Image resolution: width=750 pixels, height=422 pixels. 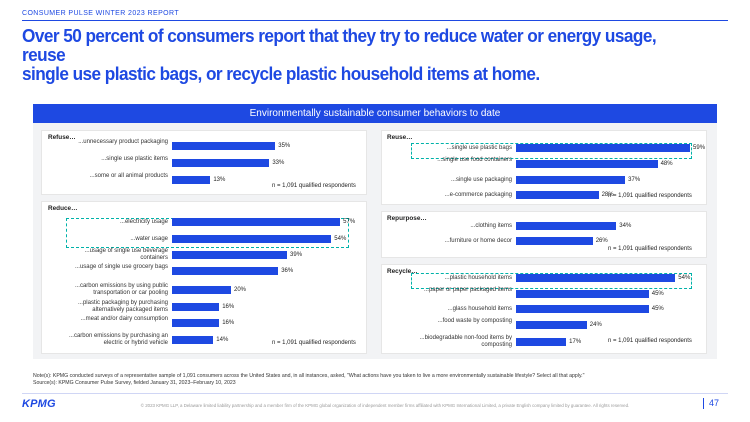 What do you see at coordinates (134, 159) in the screenshot?
I see `bar-label-refuse-1: ...single use plastic items` at bounding box center [134, 159].